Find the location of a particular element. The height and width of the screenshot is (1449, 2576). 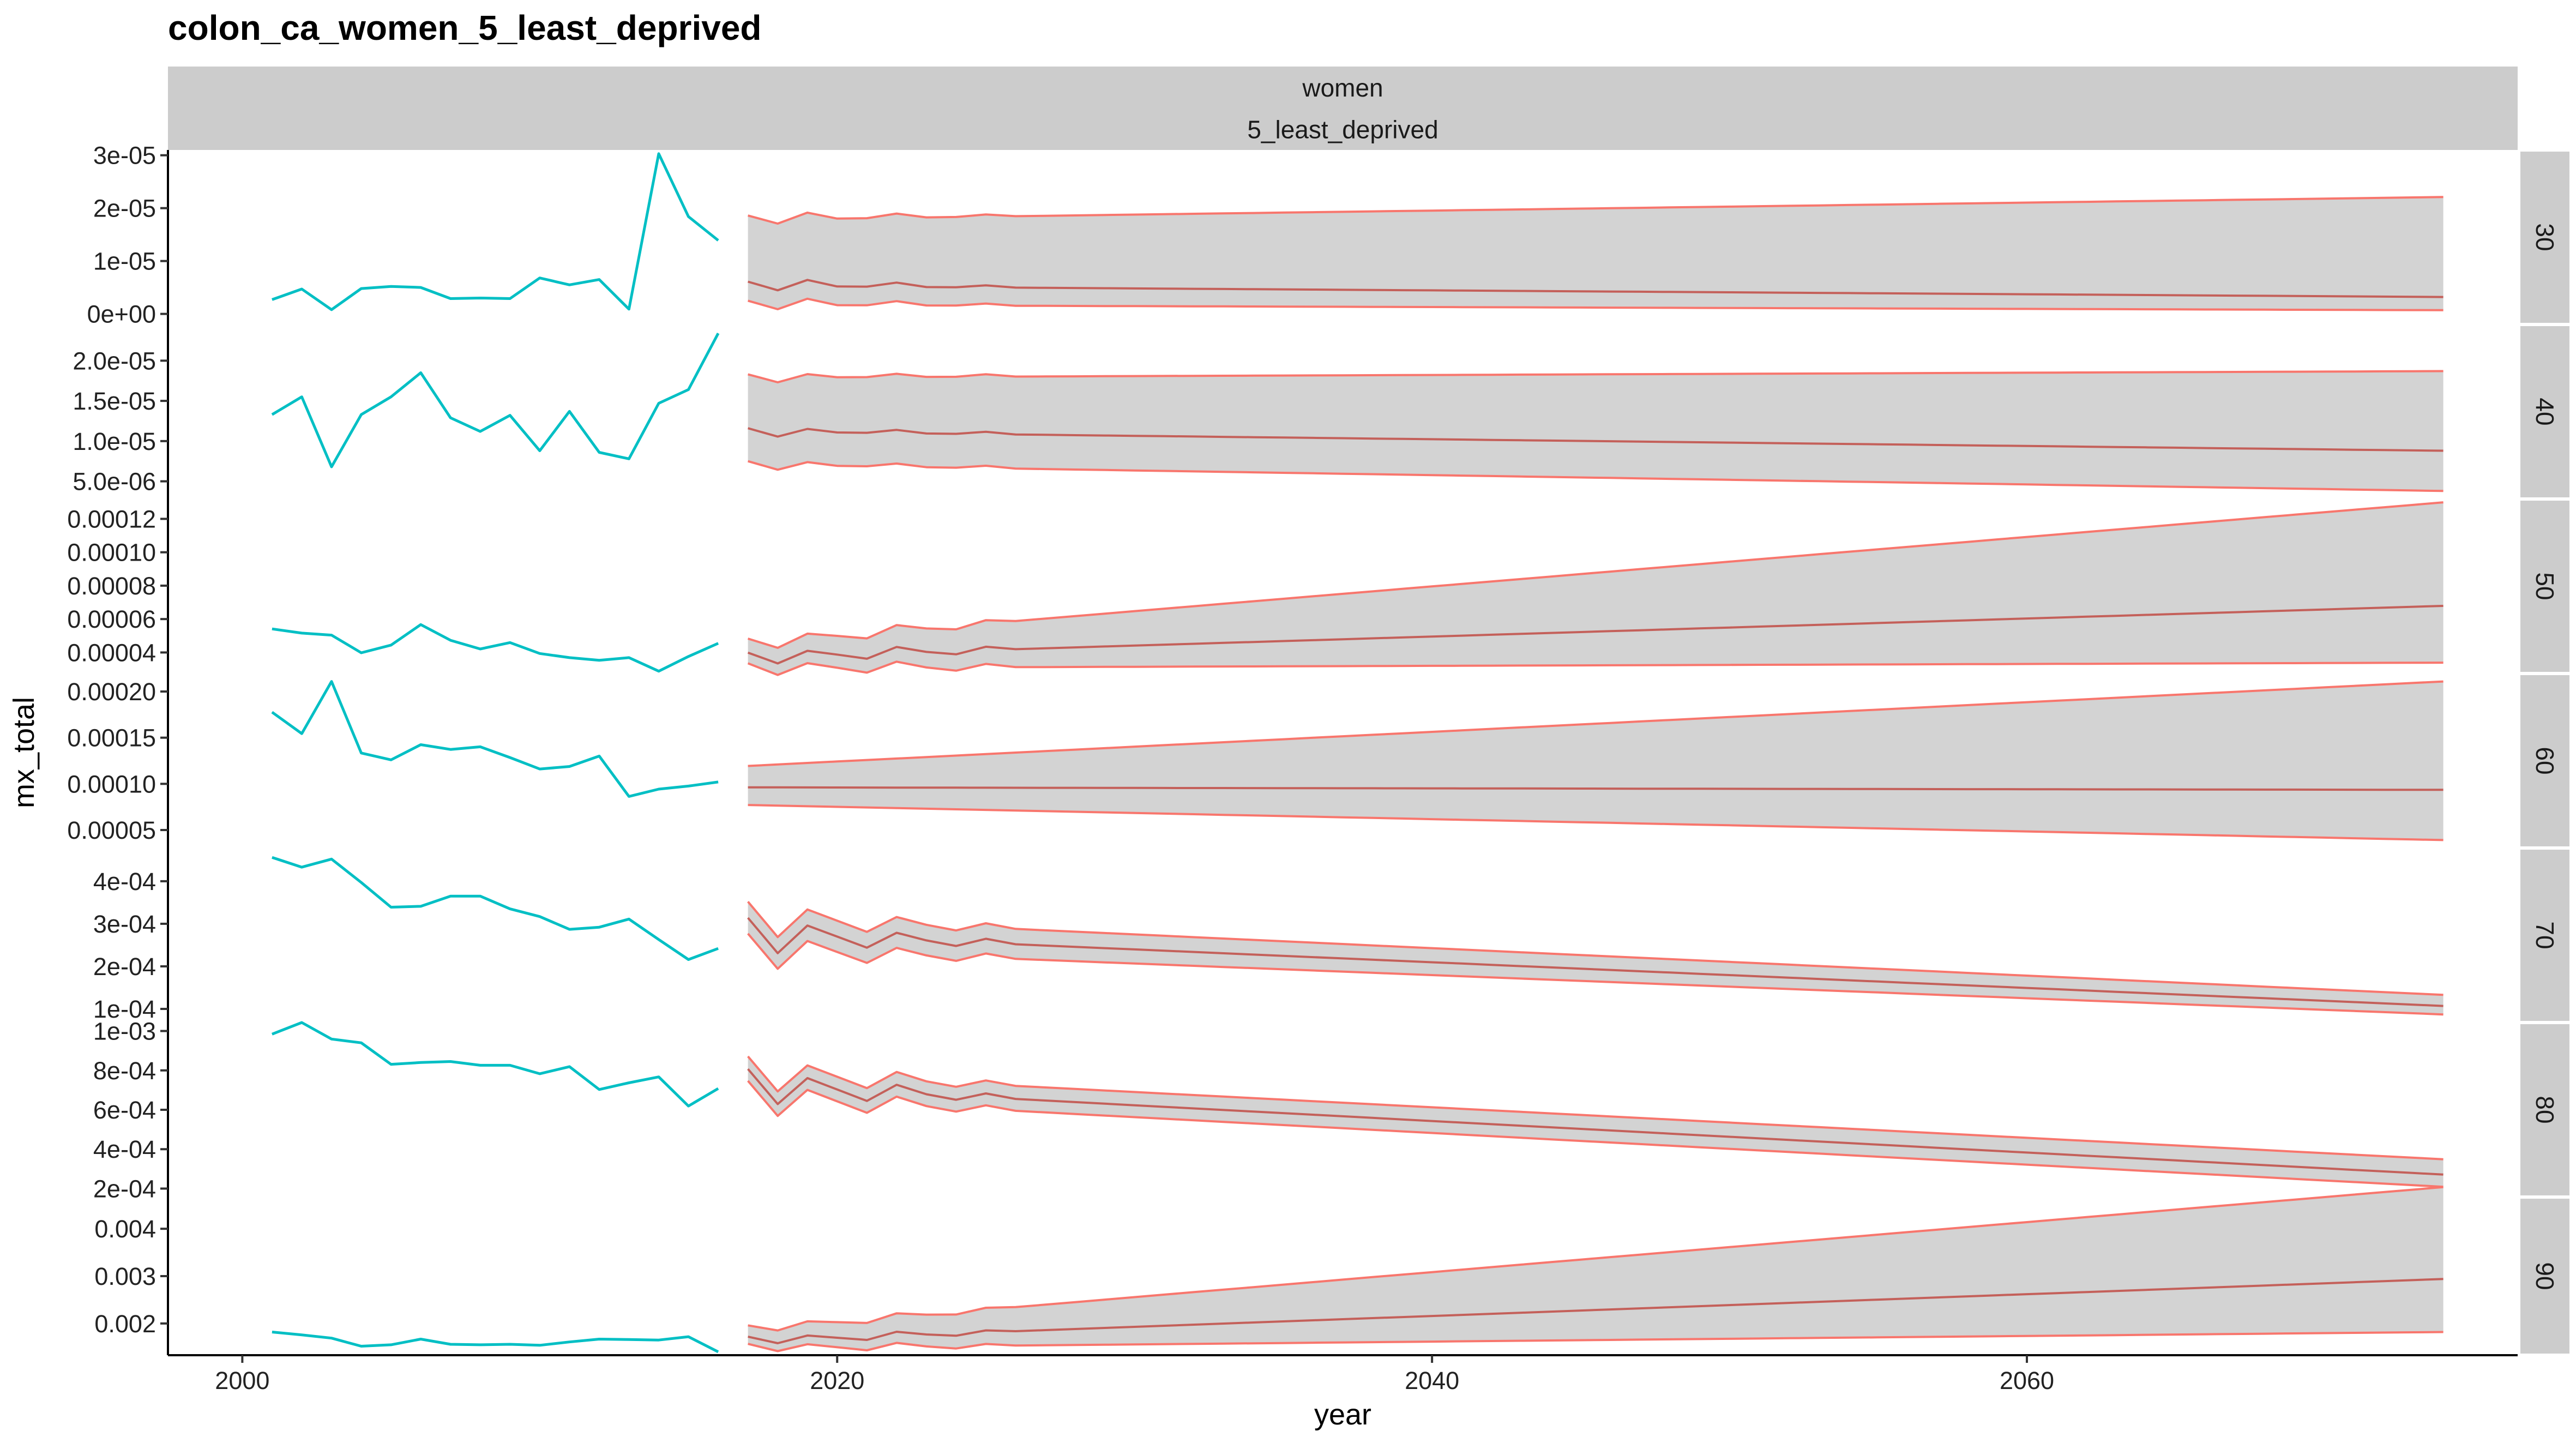

x-tick-label: 2000 is located at coordinates (242, 1380).